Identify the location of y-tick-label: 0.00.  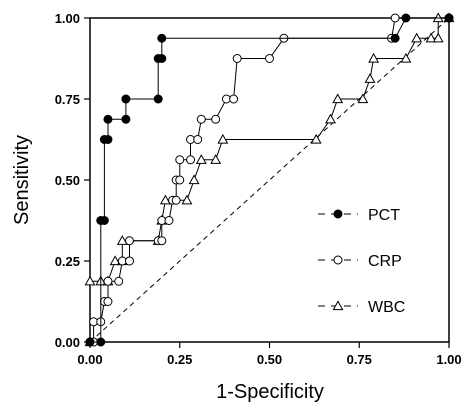
(67, 342).